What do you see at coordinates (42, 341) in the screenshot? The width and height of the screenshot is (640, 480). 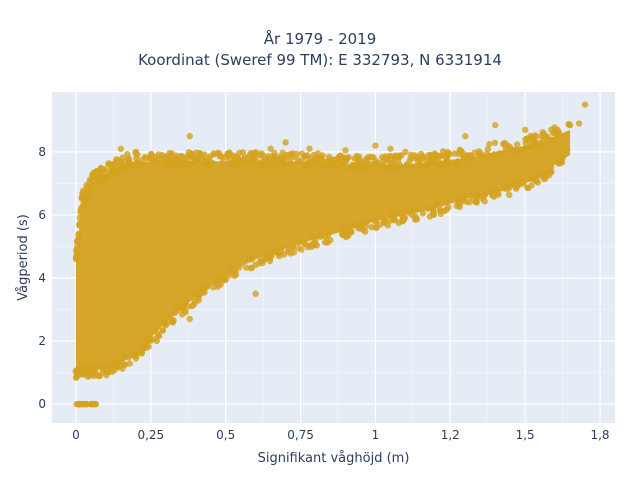 I see `y-tick-label: 2` at bounding box center [42, 341].